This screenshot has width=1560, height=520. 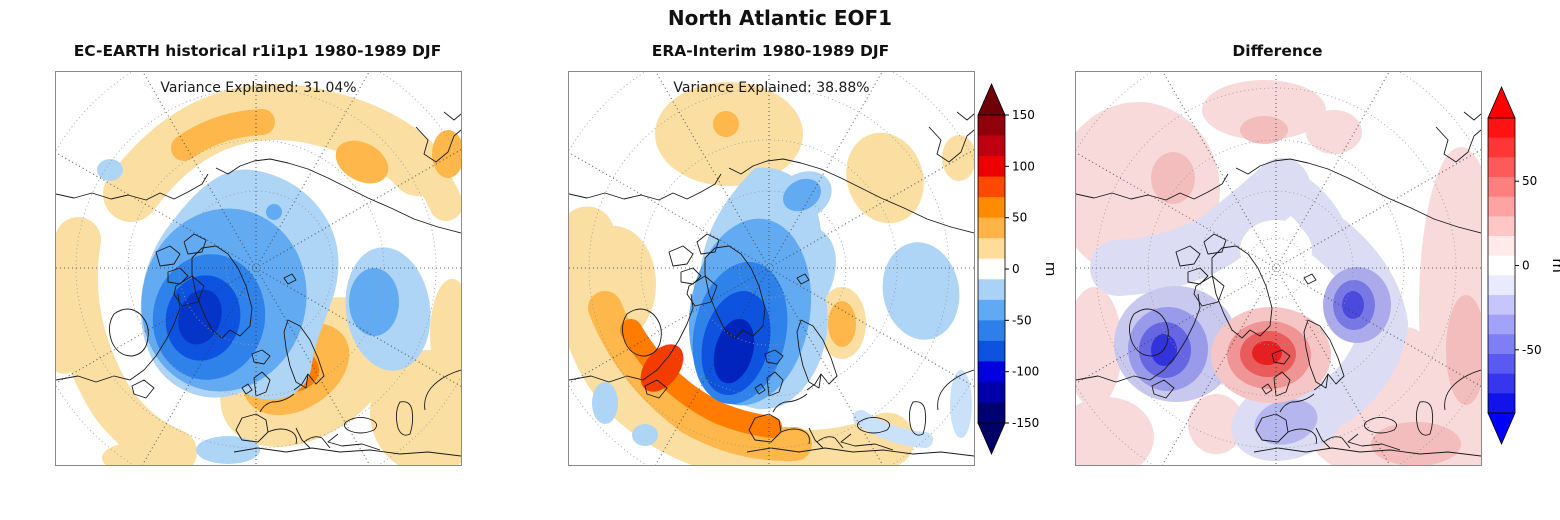 I want to click on colorbar-tick-label: -150, so click(x=1025, y=423).